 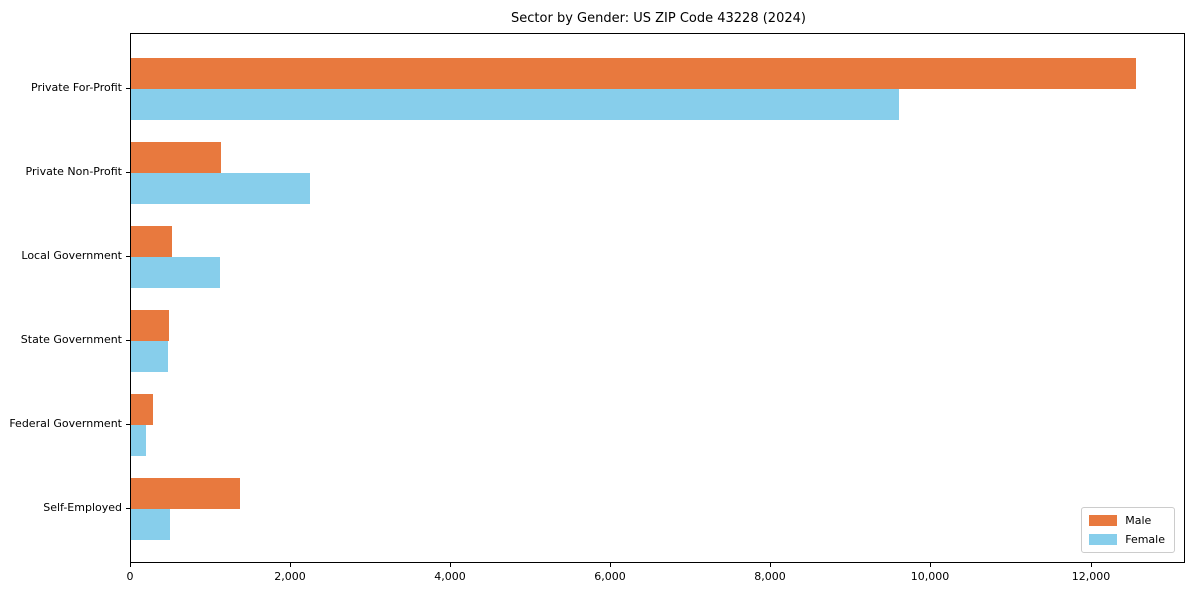 I want to click on bar-male-state-government, so click(x=150, y=325).